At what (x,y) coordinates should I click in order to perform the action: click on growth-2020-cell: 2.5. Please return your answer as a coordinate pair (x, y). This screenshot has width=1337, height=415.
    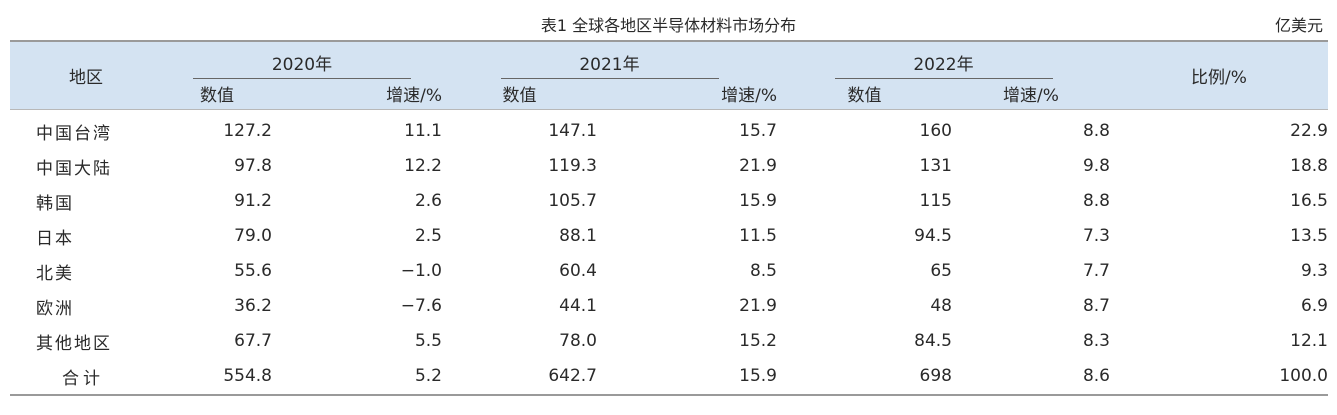
    Looking at the image, I should click on (428, 236).